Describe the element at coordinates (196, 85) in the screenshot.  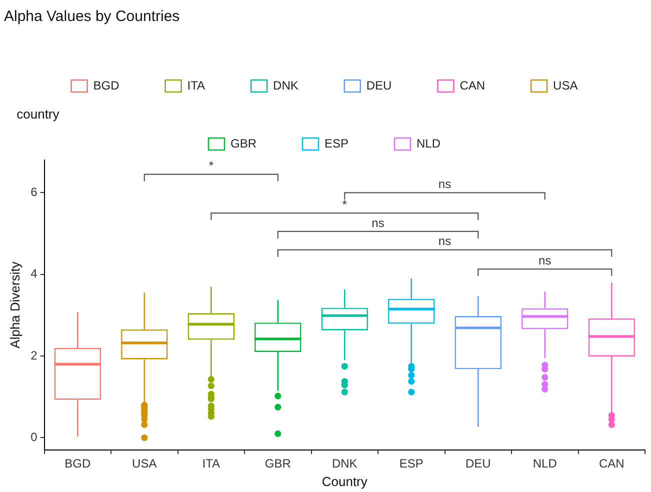
I see `legend-label: ITA` at that location.